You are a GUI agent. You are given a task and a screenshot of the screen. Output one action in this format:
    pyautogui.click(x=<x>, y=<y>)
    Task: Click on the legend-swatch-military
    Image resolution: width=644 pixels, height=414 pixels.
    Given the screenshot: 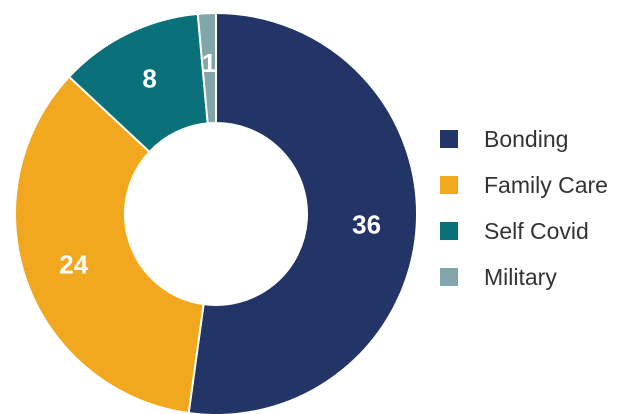 What is the action you would take?
    pyautogui.click(x=449, y=277)
    